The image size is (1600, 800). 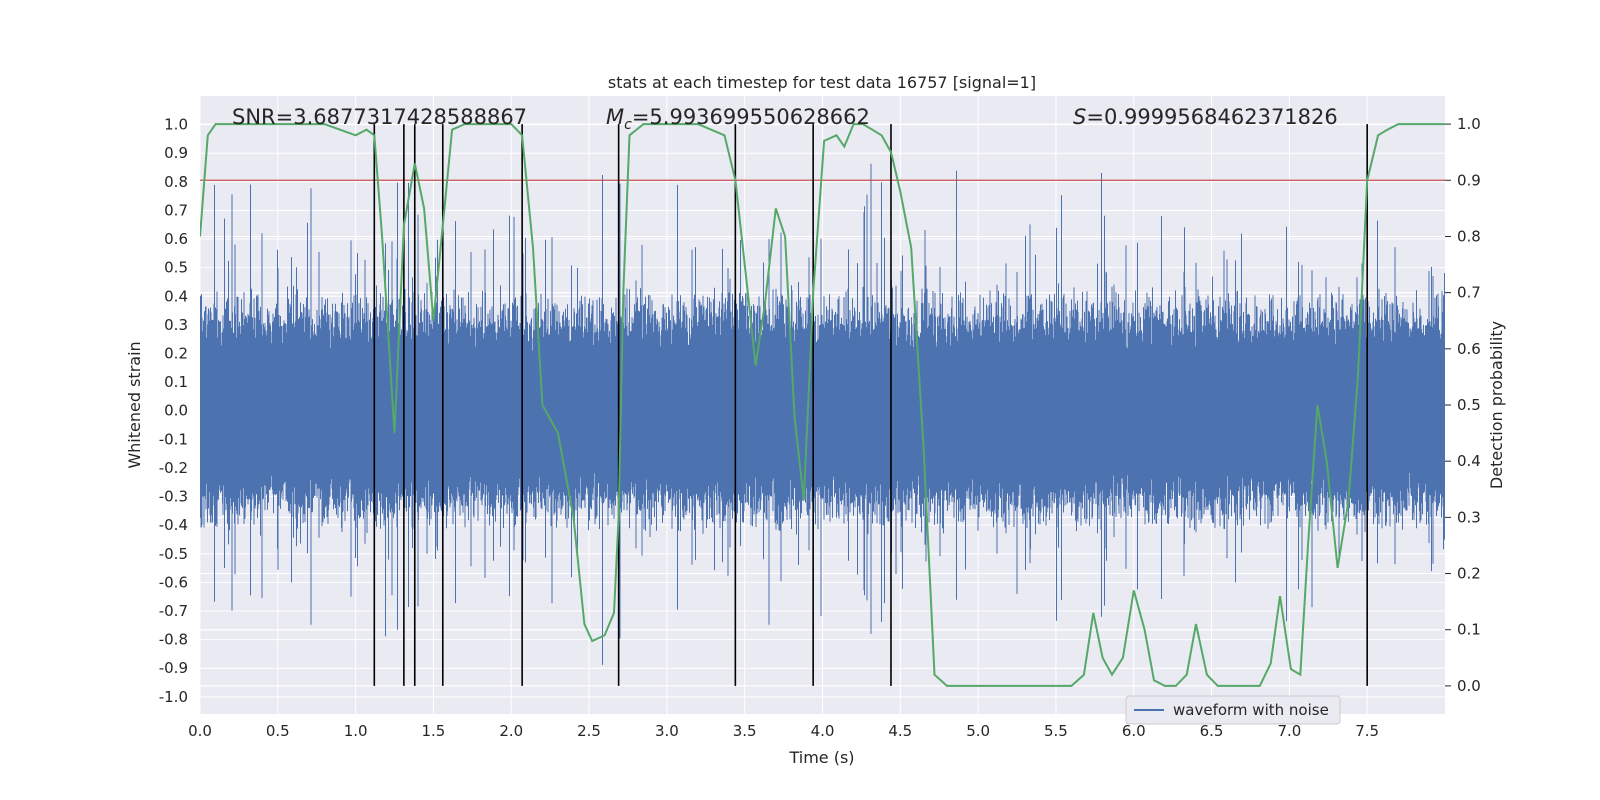 What do you see at coordinates (1289, 731) in the screenshot?
I see `x-tick-label: 7.0` at bounding box center [1289, 731].